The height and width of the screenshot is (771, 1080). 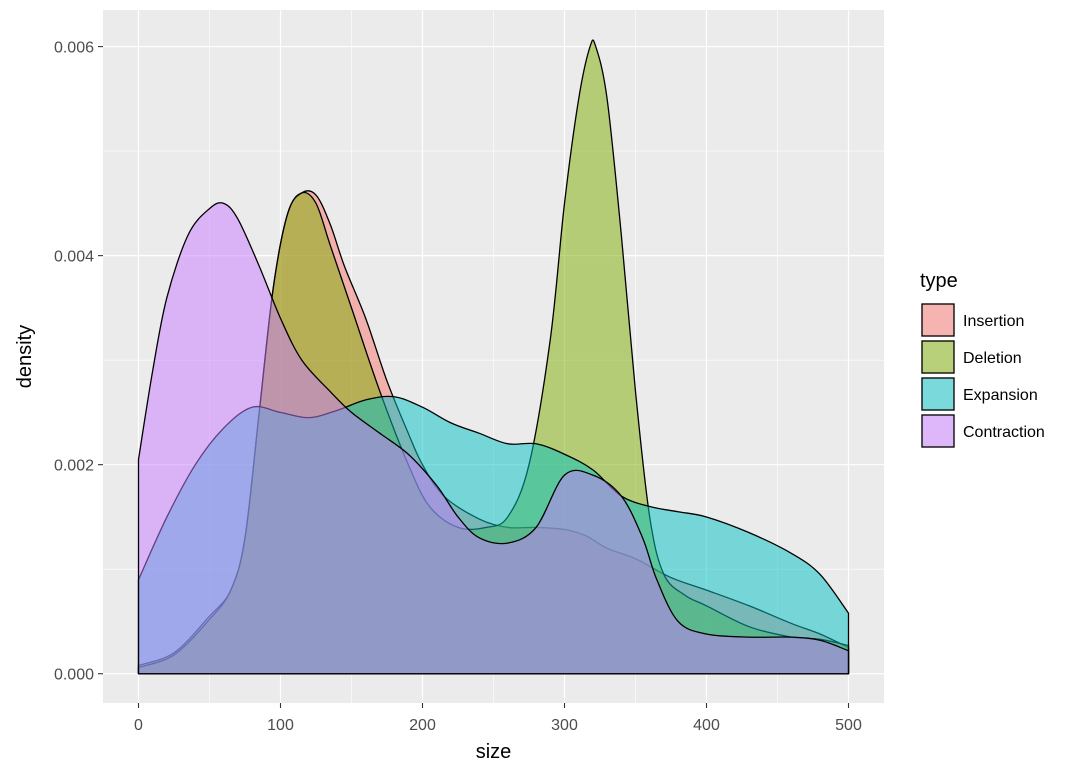 I want to click on x-tick-label: 500, so click(x=848, y=725).